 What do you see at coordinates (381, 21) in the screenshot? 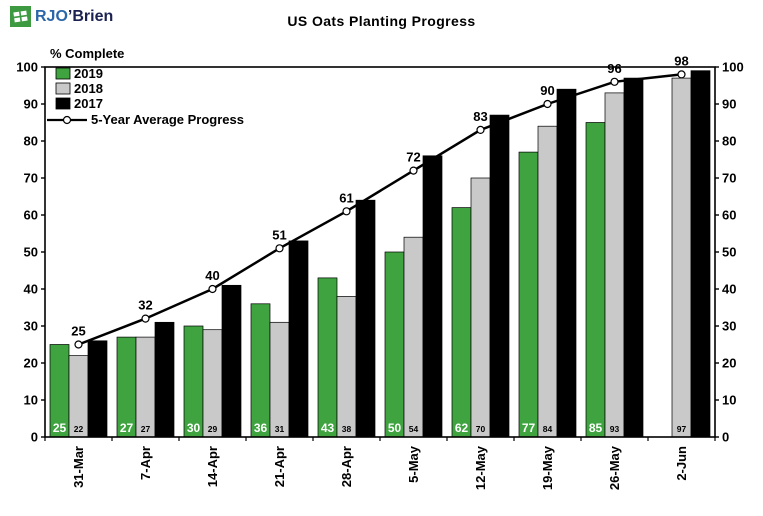
I see `chart-title: US Oats Planting Progress` at bounding box center [381, 21].